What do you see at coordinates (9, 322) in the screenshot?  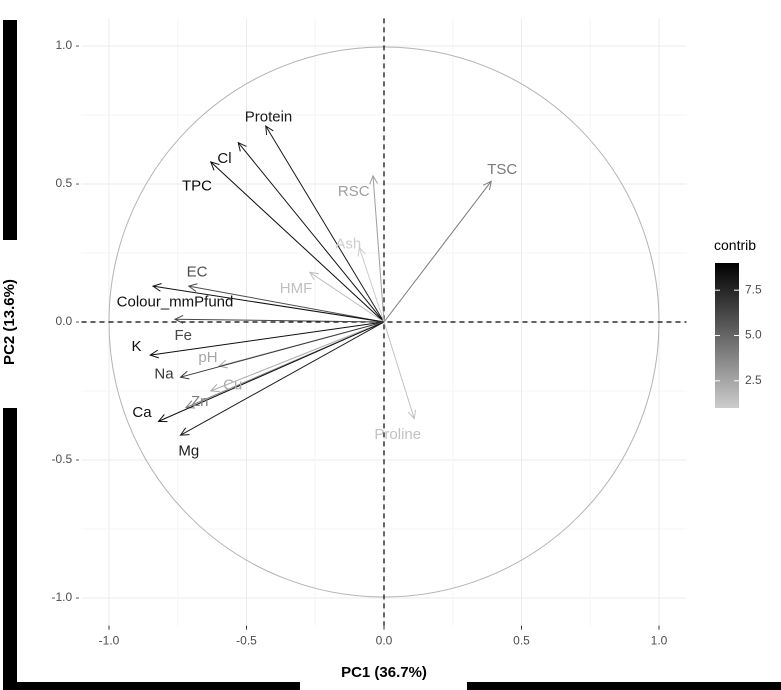 I see `y-axis-title: PC2 (13.6%)` at bounding box center [9, 322].